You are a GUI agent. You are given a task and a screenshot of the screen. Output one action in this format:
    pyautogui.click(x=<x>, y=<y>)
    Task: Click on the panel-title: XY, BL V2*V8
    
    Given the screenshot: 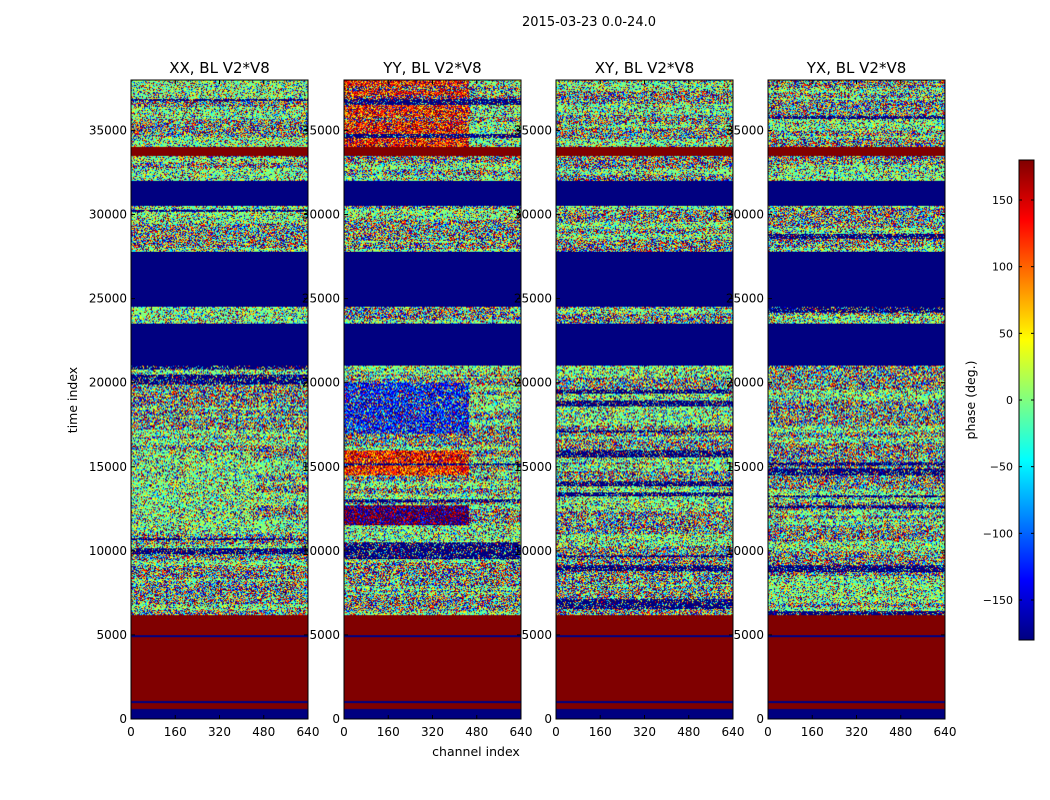 What is the action you would take?
    pyautogui.click(x=645, y=68)
    